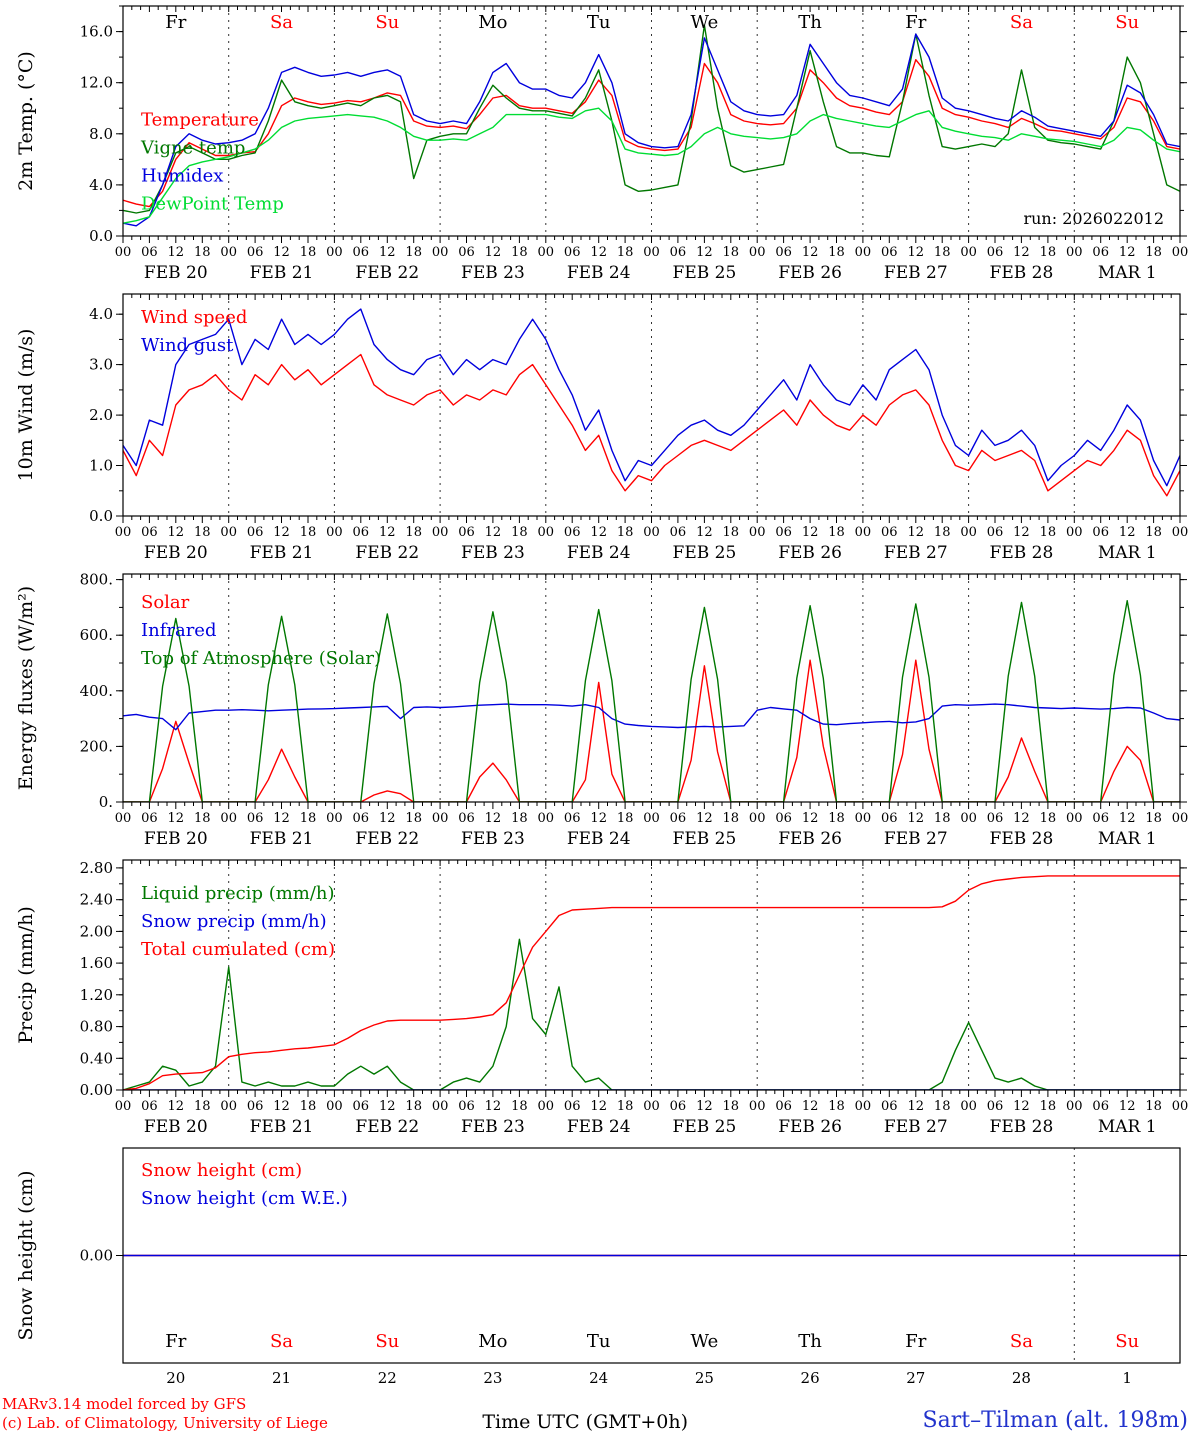 The image size is (1194, 1440). Describe the element at coordinates (599, 22) in the screenshot. I see `svg-text: Tu` at that location.